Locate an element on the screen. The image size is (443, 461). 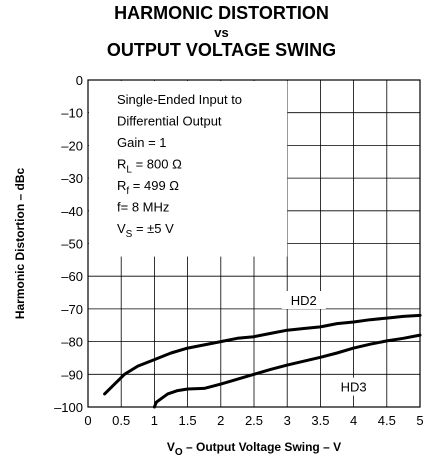
x-tick-label: 0.5 is located at coordinates (121, 420).